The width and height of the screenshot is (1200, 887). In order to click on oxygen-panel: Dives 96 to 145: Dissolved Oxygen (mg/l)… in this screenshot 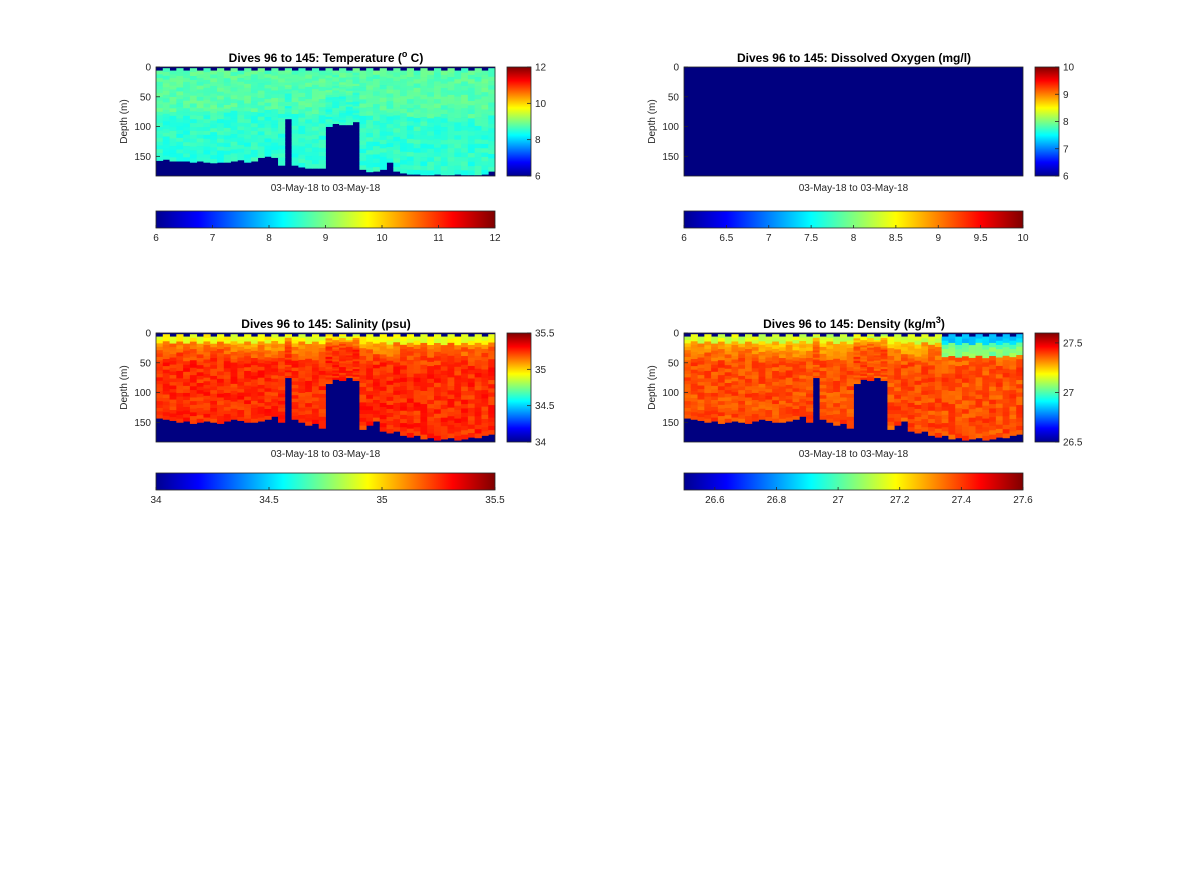, I will do `click(861, 147)`.